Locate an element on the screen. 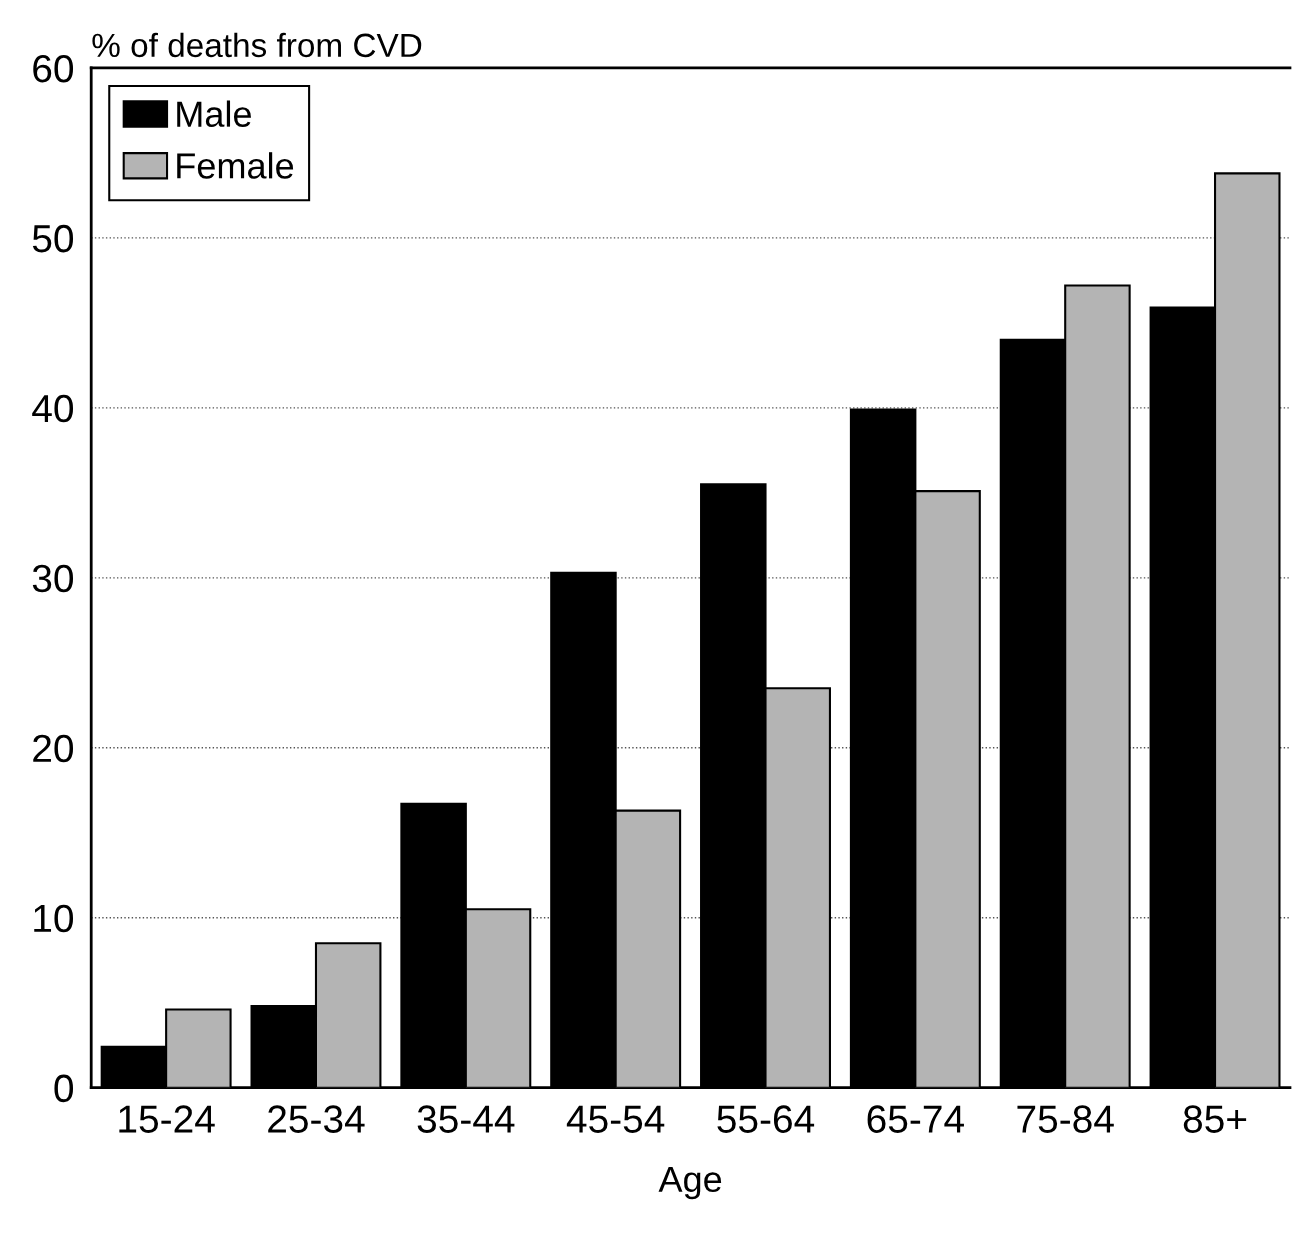 The image size is (1303, 1236). y-tick-label: 60 is located at coordinates (53, 68).